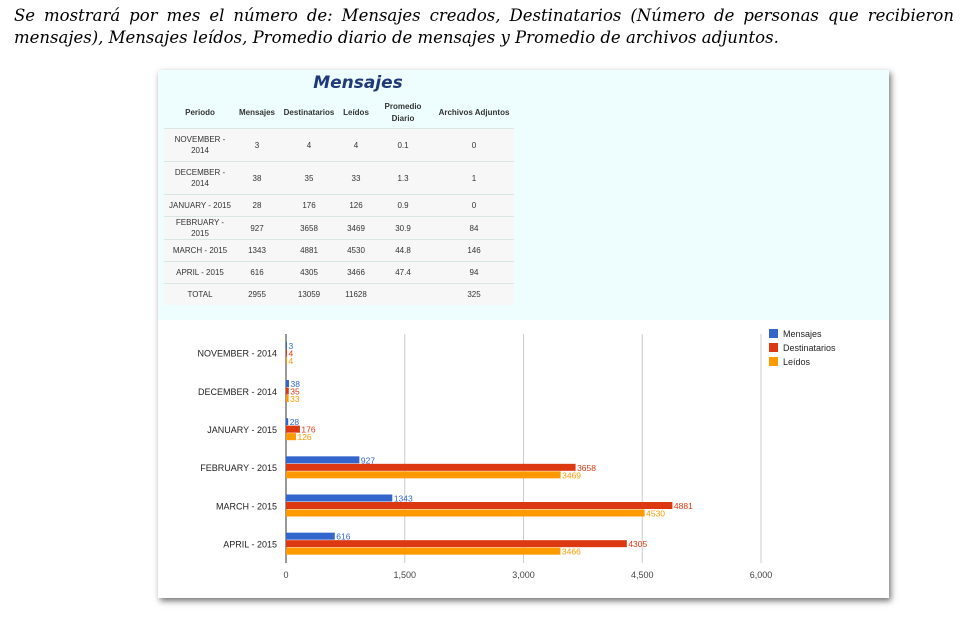  Describe the element at coordinates (257, 294) in the screenshot. I see `cell-mensajes: 2955` at that location.